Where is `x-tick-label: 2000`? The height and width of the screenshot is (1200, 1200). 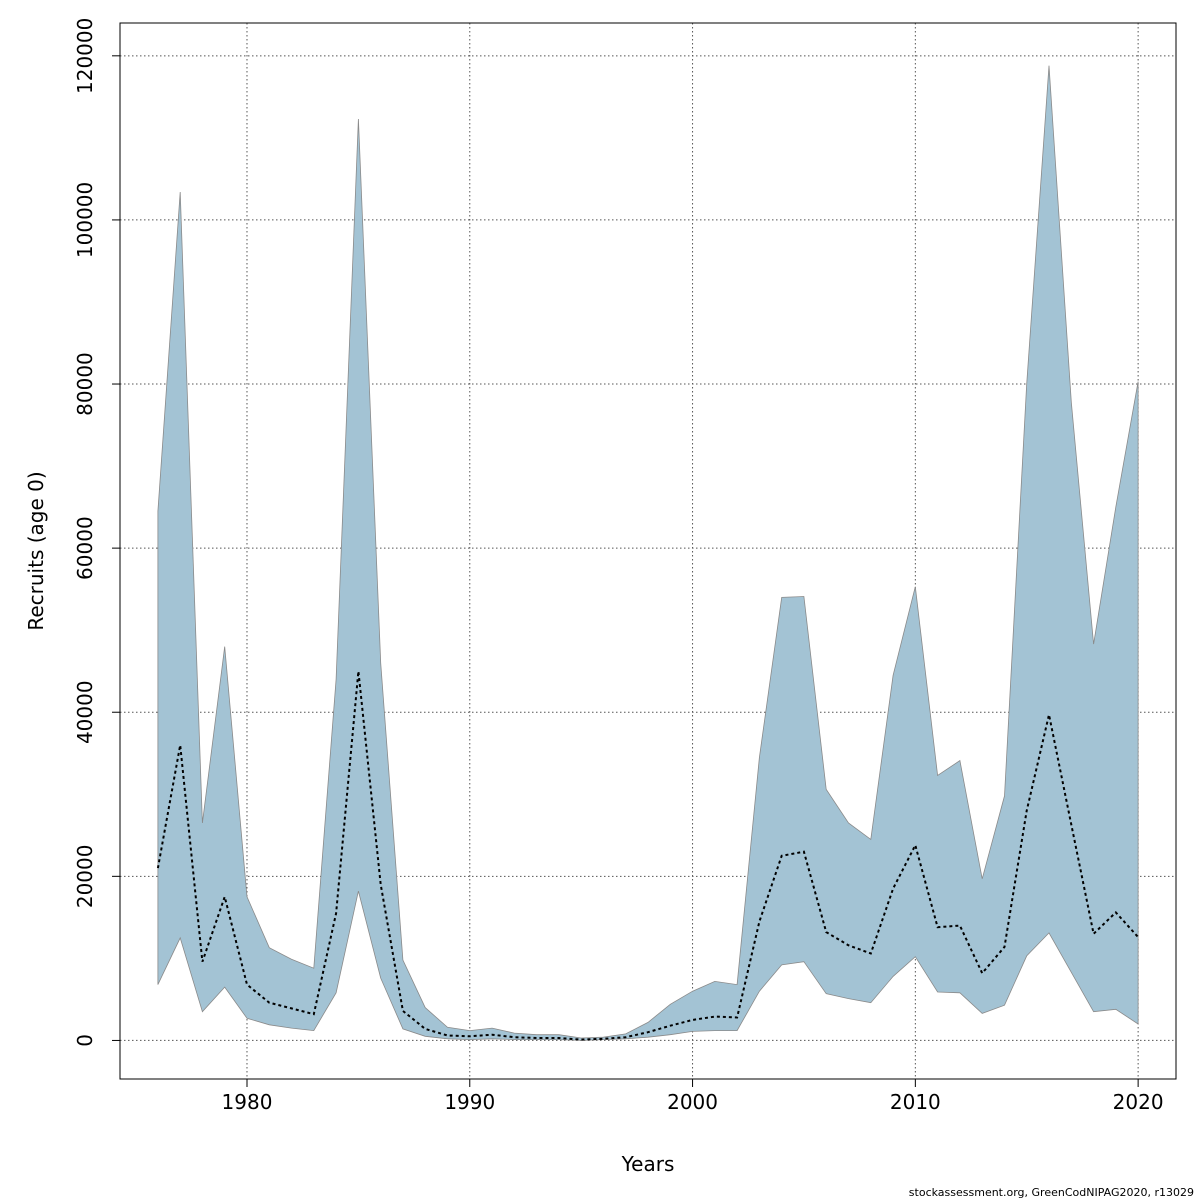
x-tick-label: 2000 is located at coordinates (692, 1102).